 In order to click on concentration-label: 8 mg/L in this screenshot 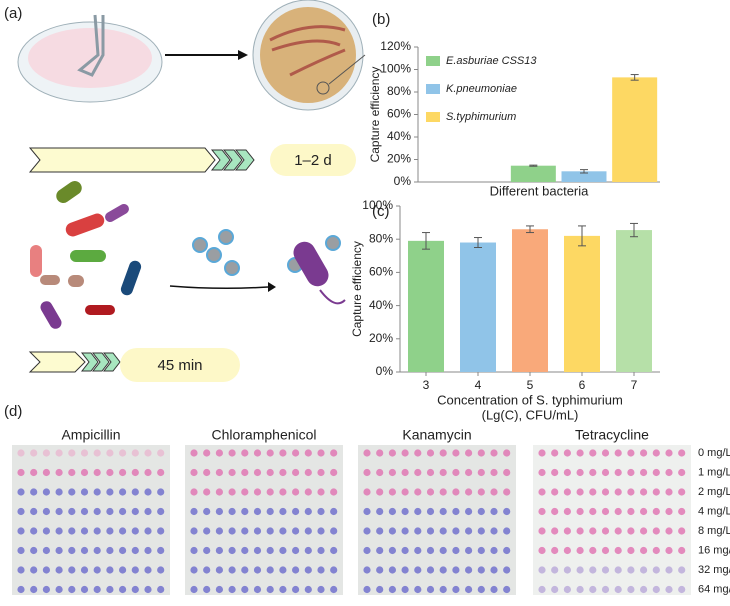, I will do `click(714, 531)`.